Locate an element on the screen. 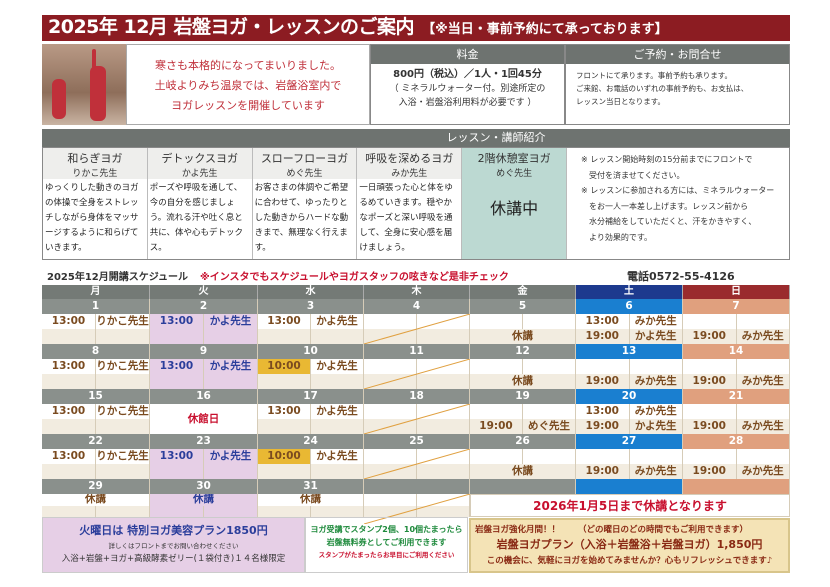 The width and height of the screenshot is (830, 587). lesson-teacher: りかこ先生 is located at coordinates (95, 174).